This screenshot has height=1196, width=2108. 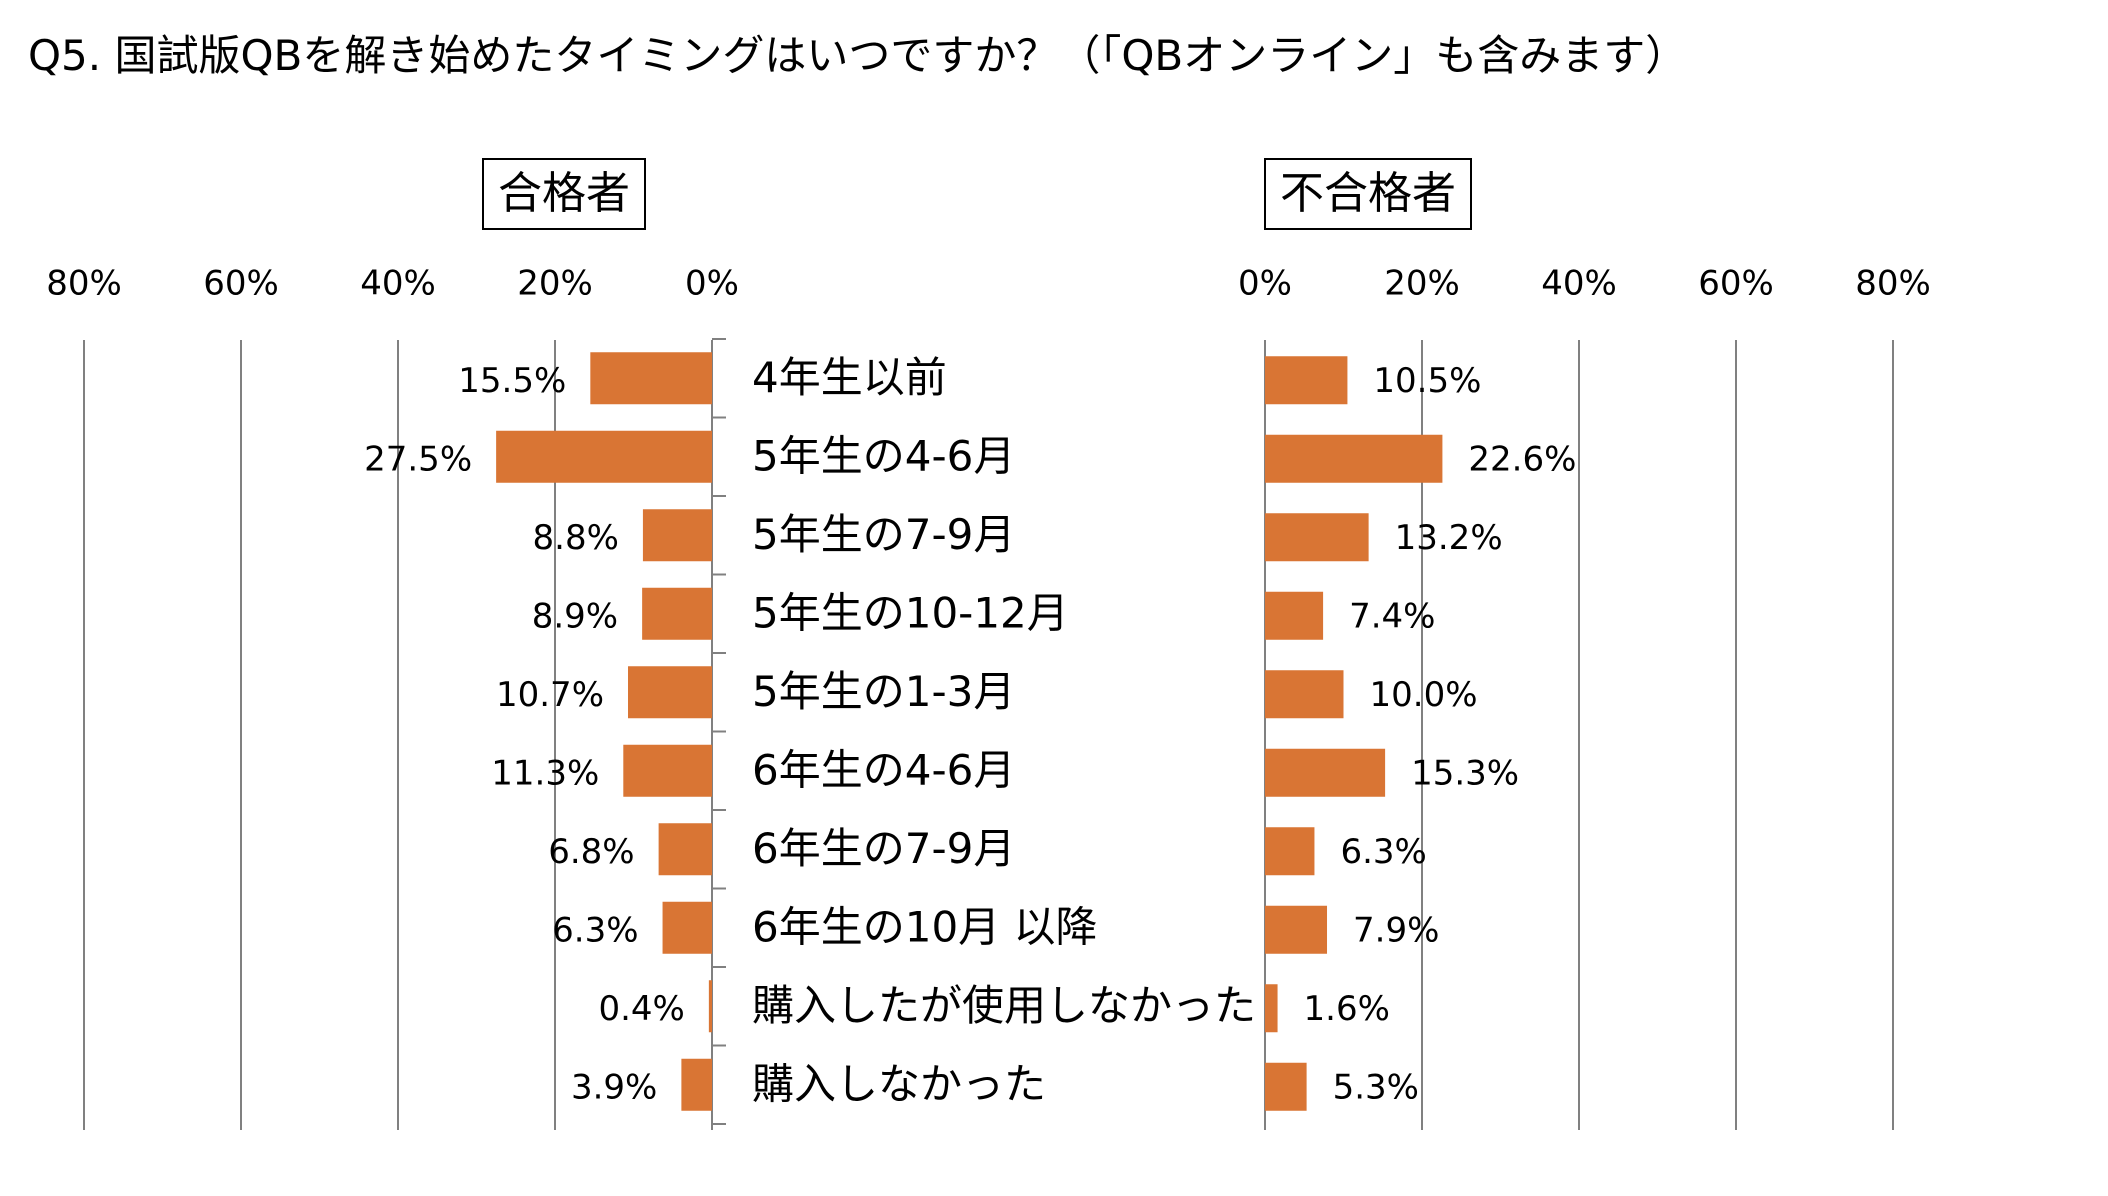 What do you see at coordinates (883, 848) in the screenshot?
I see `category-label: 6年生の7-9月` at bounding box center [883, 848].